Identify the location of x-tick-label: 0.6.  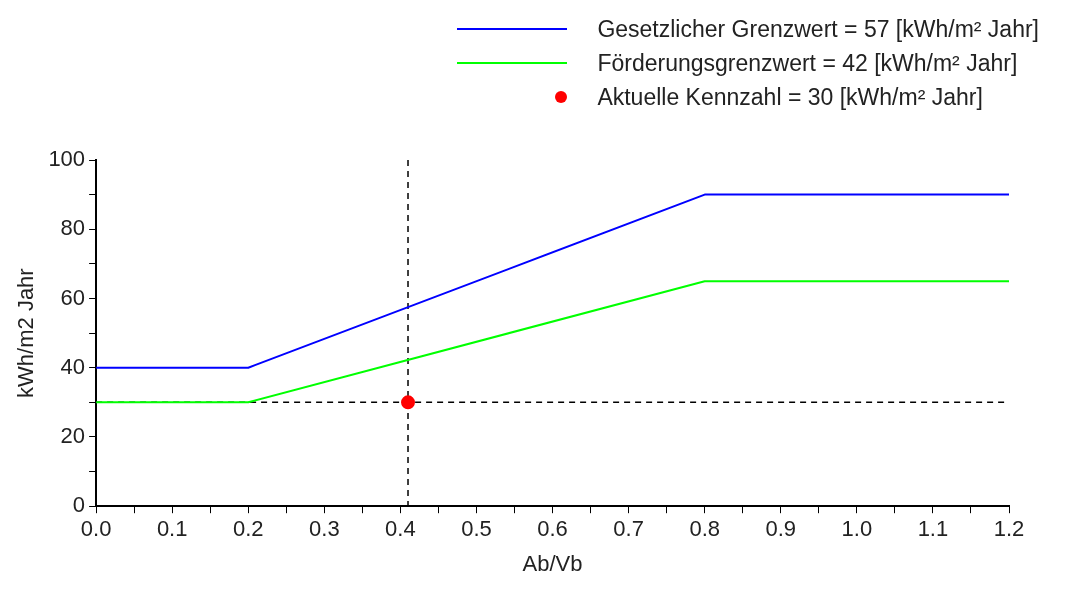
(552, 529).